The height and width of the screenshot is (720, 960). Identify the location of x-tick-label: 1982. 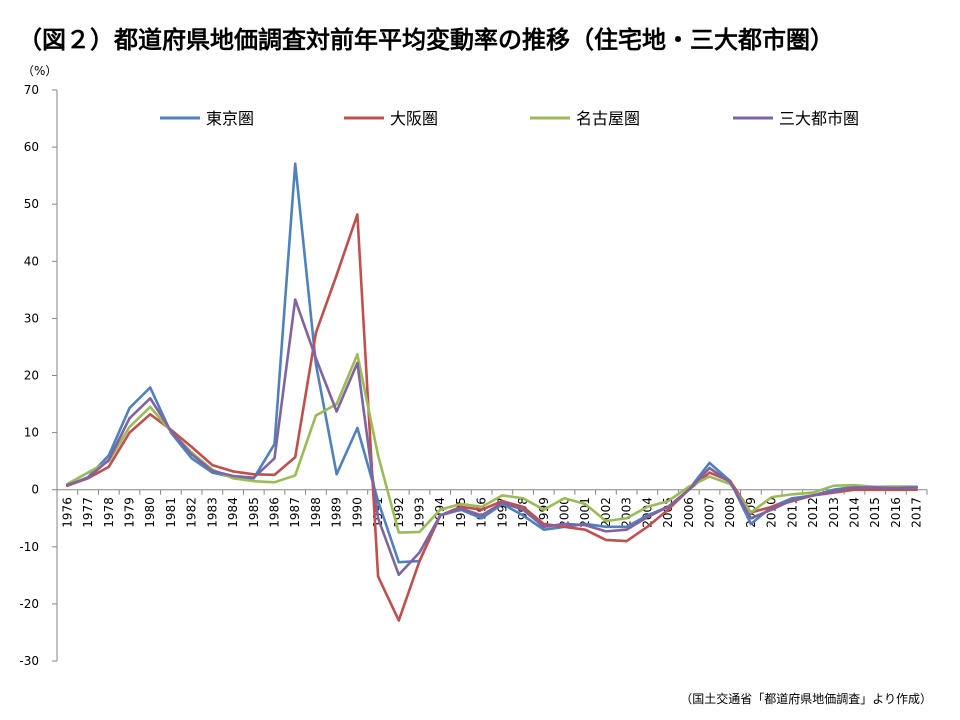
(192, 512).